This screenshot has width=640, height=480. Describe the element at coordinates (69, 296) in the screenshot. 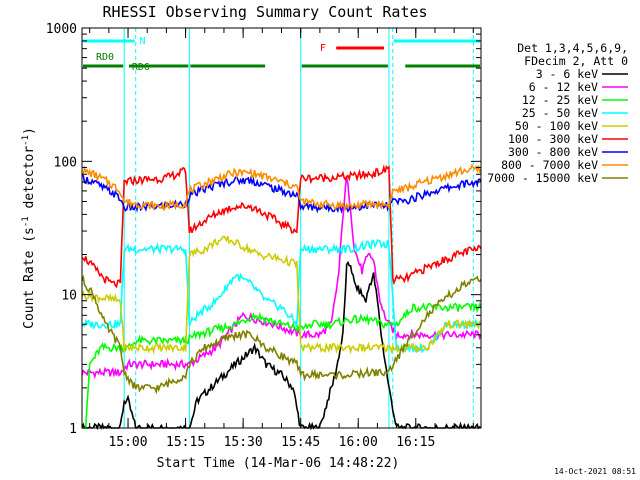

I see `y-tick-label: 10` at that location.